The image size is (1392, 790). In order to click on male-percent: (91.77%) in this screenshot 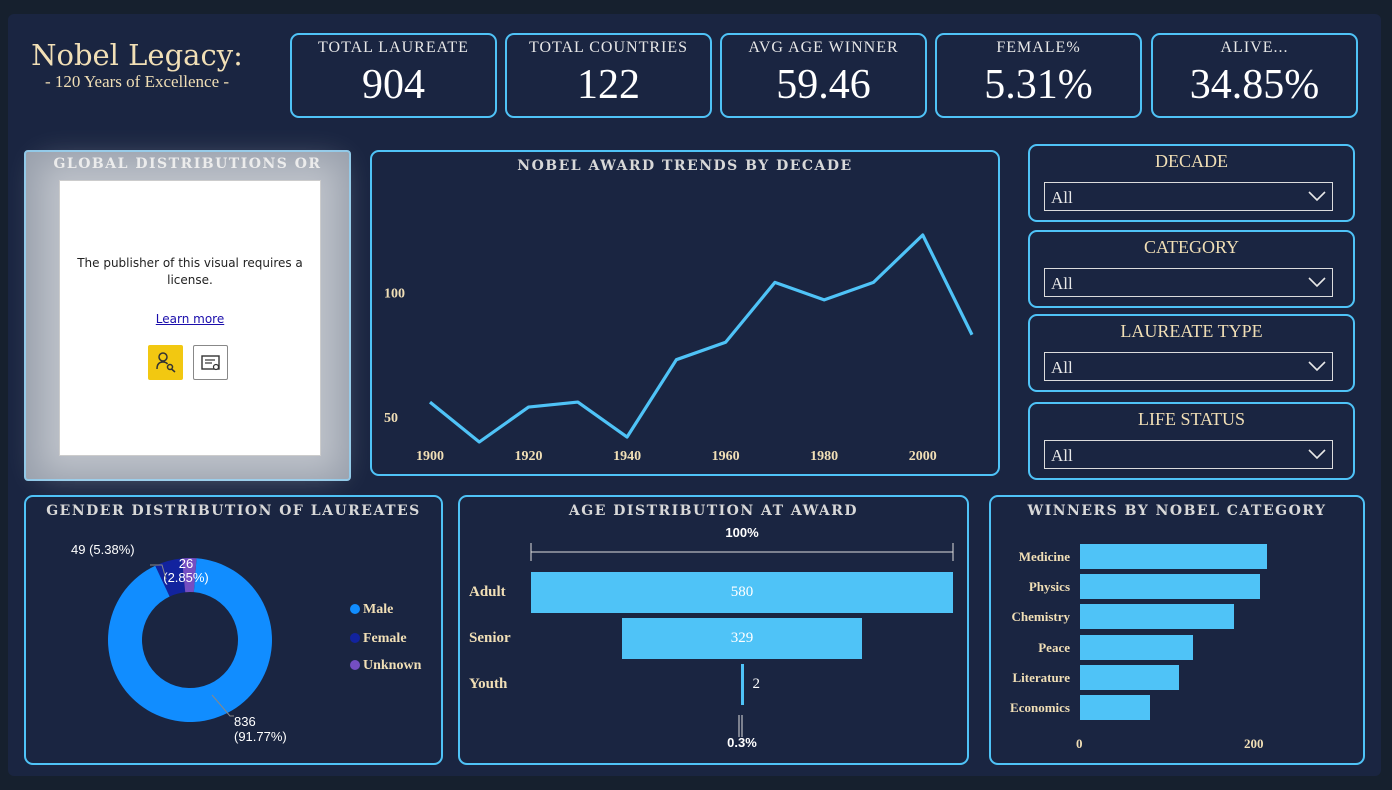, I will do `click(260, 736)`.